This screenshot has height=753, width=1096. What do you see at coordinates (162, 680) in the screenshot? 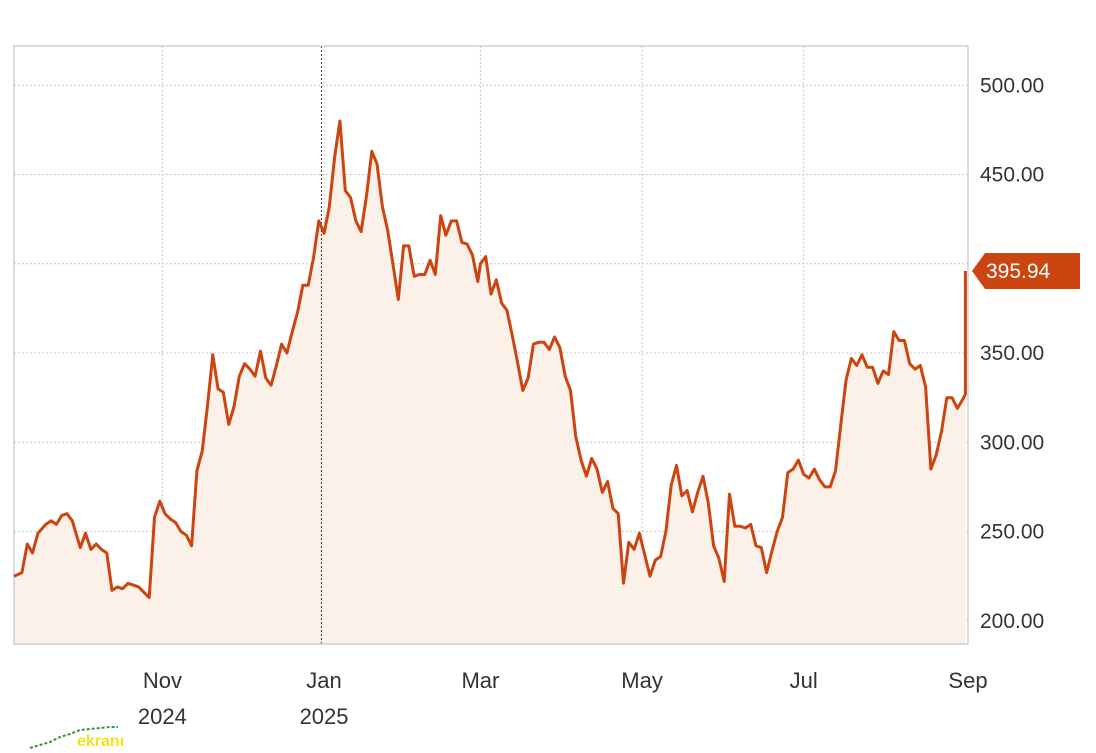
I see `x-tick-label: Nov` at bounding box center [162, 680].